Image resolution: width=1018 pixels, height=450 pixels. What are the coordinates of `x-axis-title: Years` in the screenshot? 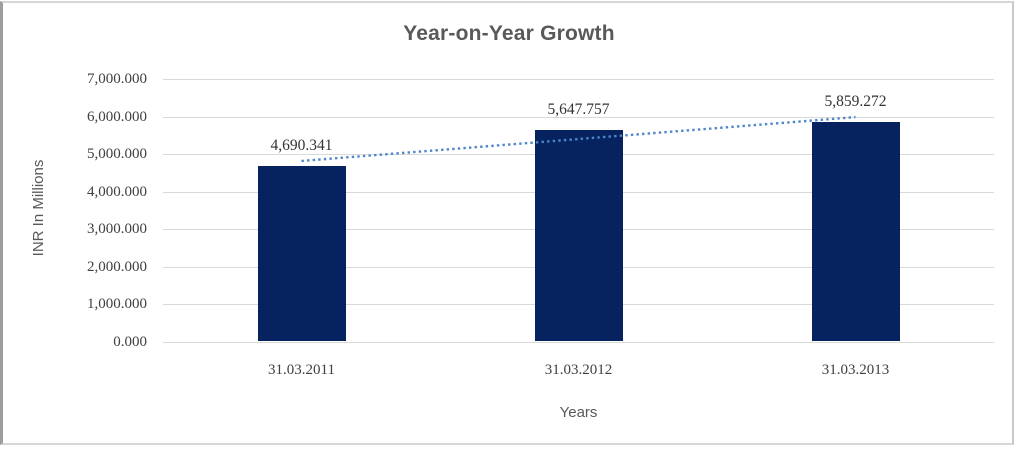 It's located at (578, 412).